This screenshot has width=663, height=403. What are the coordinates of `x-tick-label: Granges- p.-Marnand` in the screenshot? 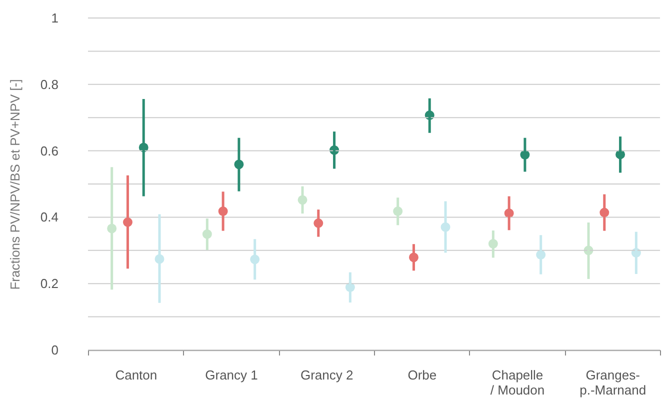 It's located at (613, 383).